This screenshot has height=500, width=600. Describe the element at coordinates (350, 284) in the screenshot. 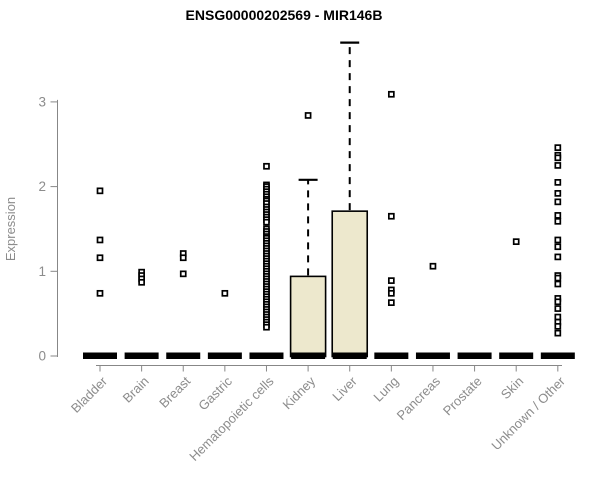

I see `box-liver` at that location.